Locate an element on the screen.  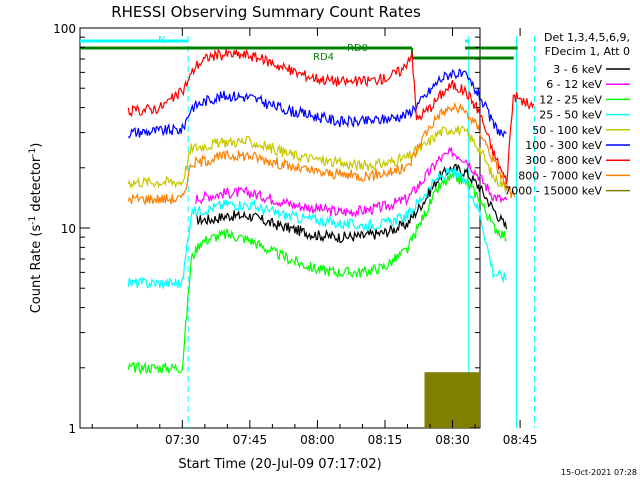
legend-label: 25 - 50 keV is located at coordinates (570, 115).